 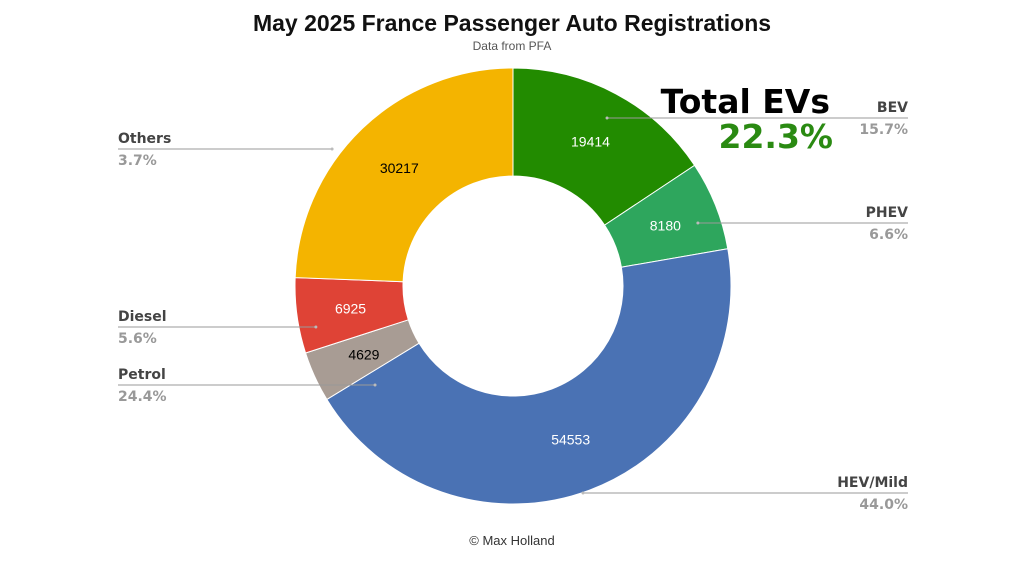 I want to click on leader-dot-hev-mild, so click(x=583, y=493).